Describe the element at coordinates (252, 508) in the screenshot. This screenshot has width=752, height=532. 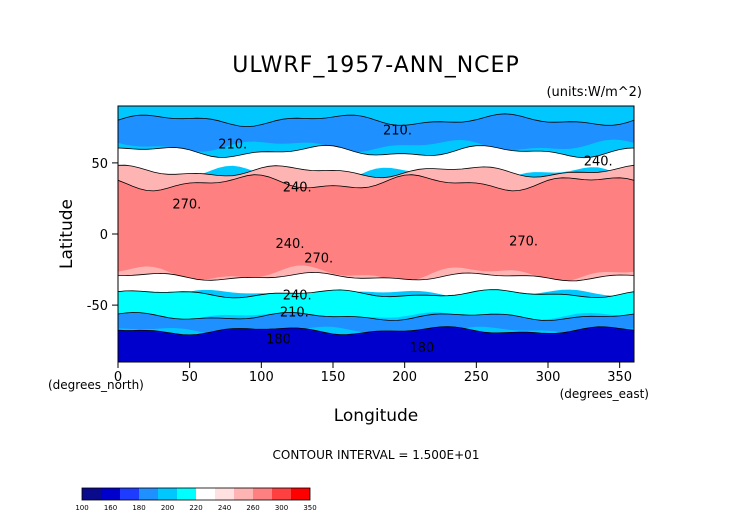
I see `colorbar-label: 260` at that location.